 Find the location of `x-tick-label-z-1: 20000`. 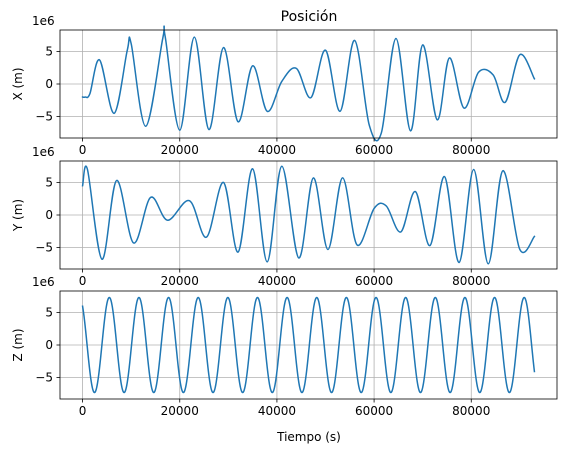

x-tick-label-z-1: 20000 is located at coordinates (180, 411).